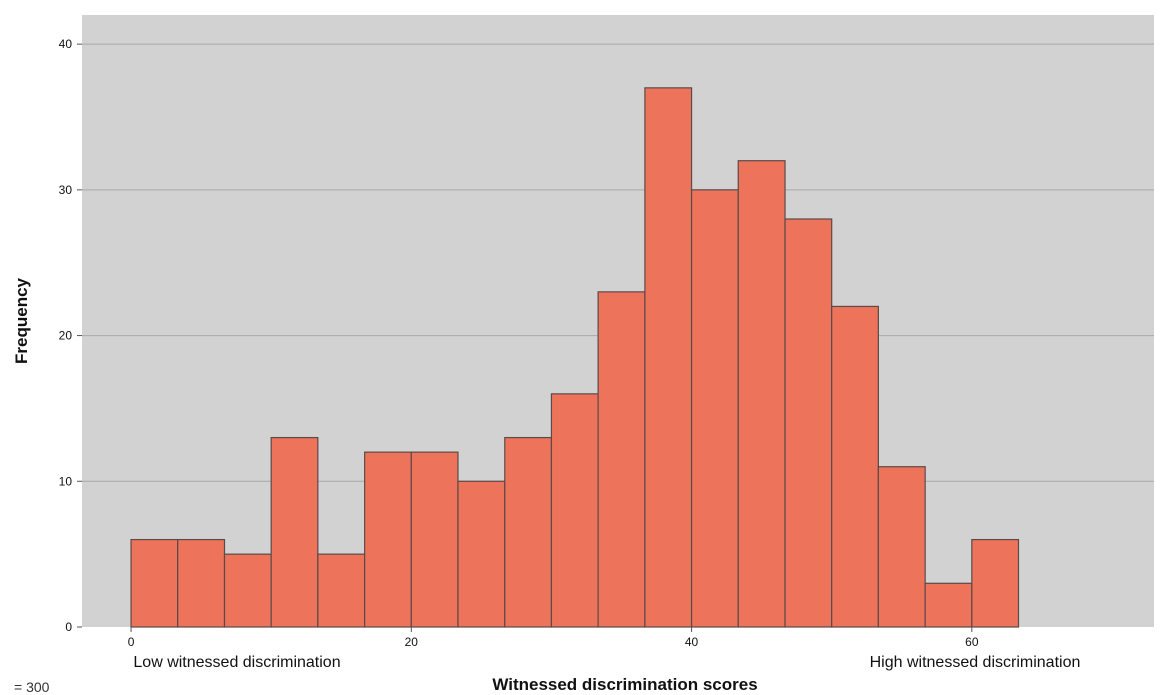 Image resolution: width=1161 pixels, height=695 pixels. I want to click on low-annotation: Low witnessed discrimination, so click(236, 662).